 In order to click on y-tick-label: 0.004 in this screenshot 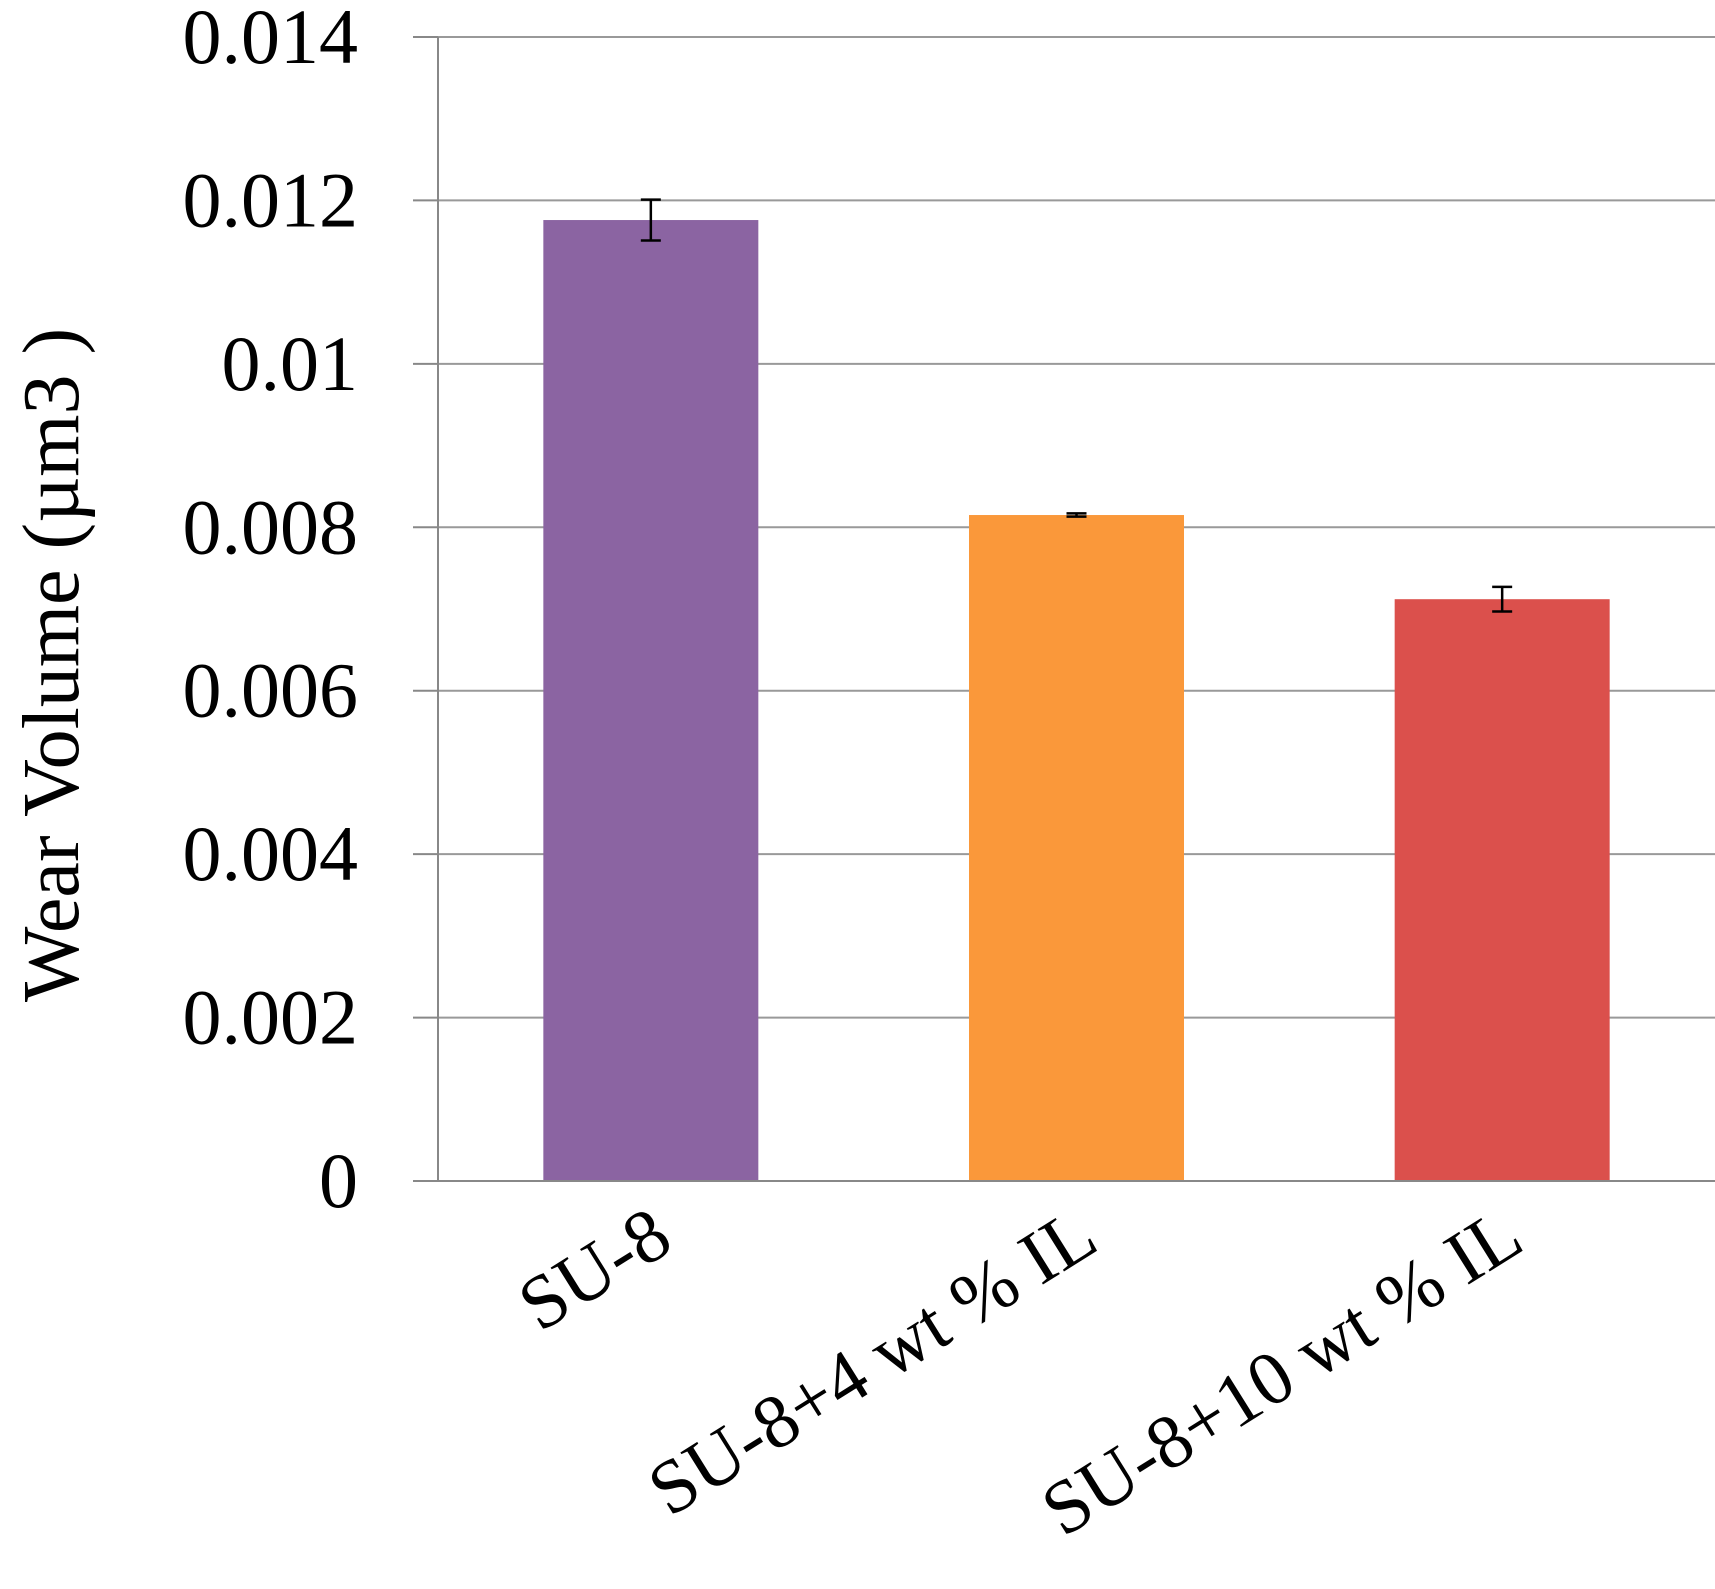, I will do `click(271, 853)`.